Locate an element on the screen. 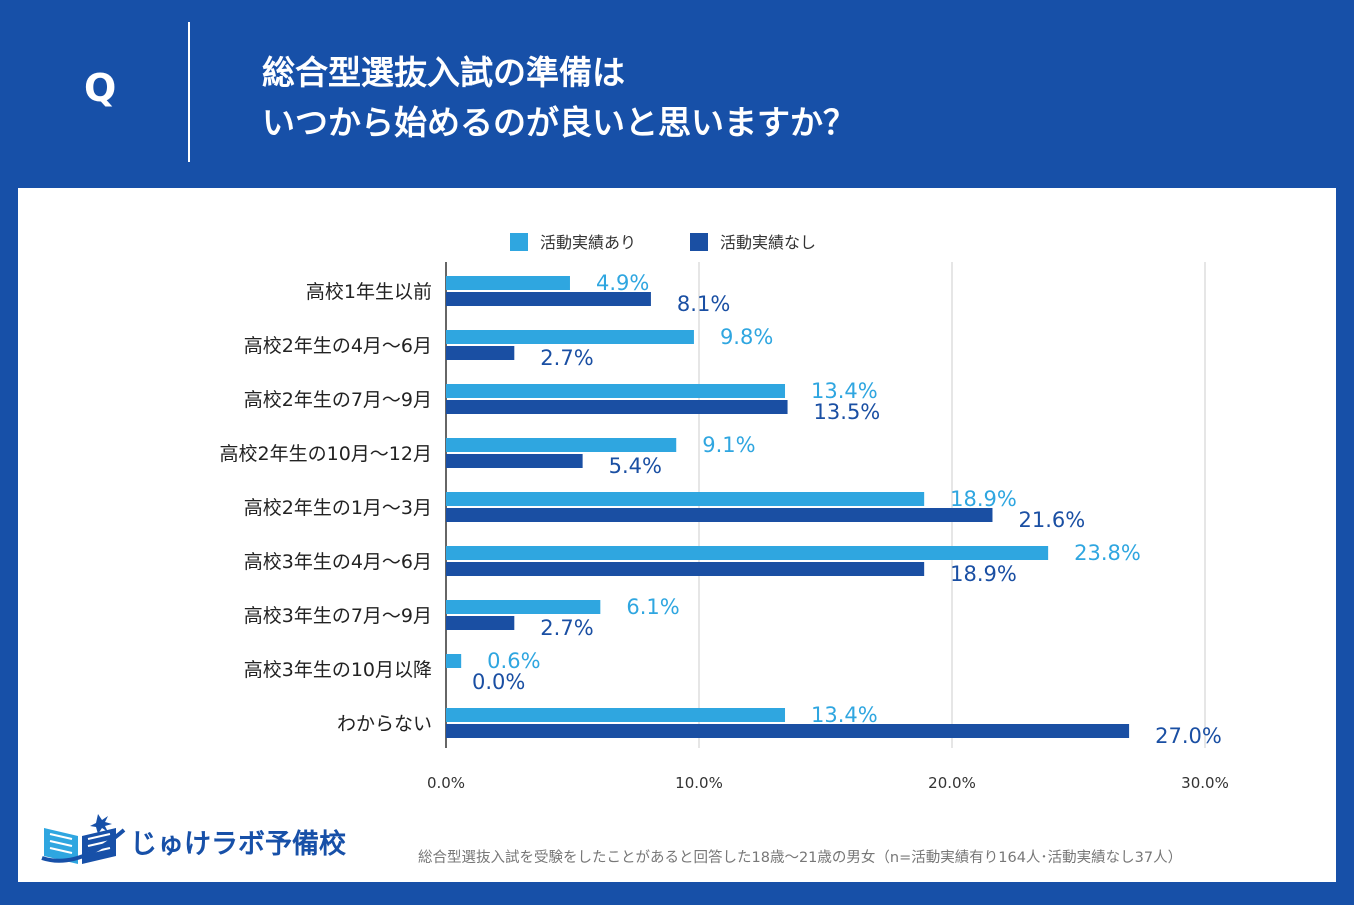 This screenshot has width=1354, height=905. category-label: 高校2年生の4月～6月 is located at coordinates (338, 346).